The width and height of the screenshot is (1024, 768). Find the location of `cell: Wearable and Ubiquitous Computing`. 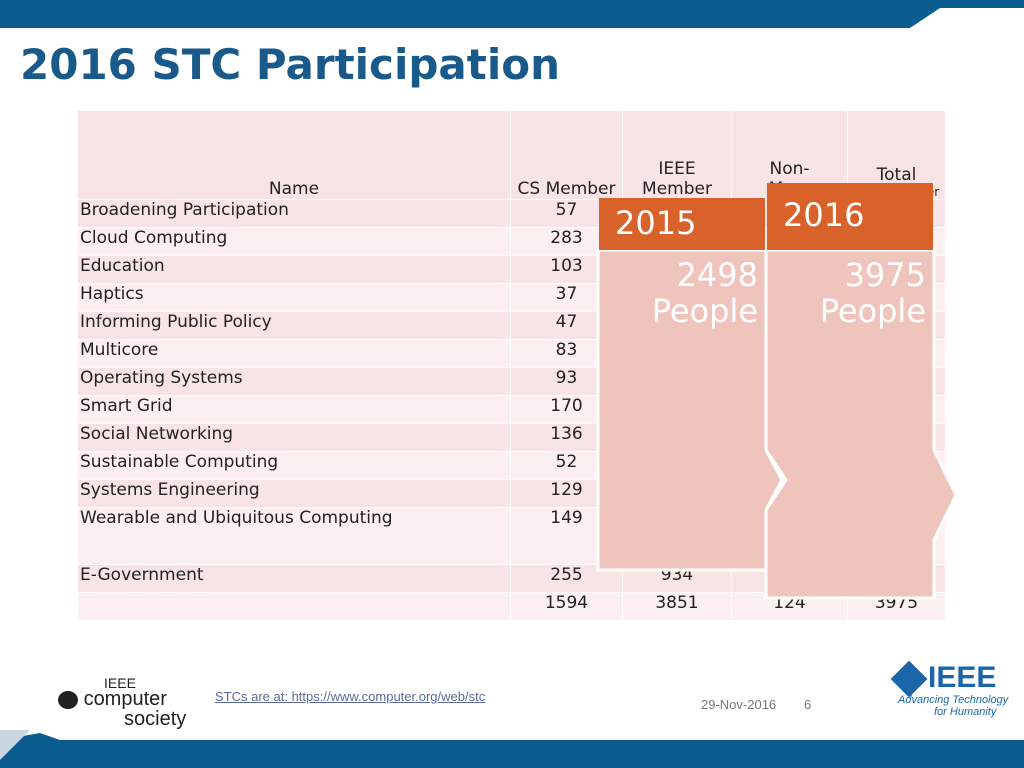

cell: Wearable and Ubiquitous Computing is located at coordinates (294, 536).